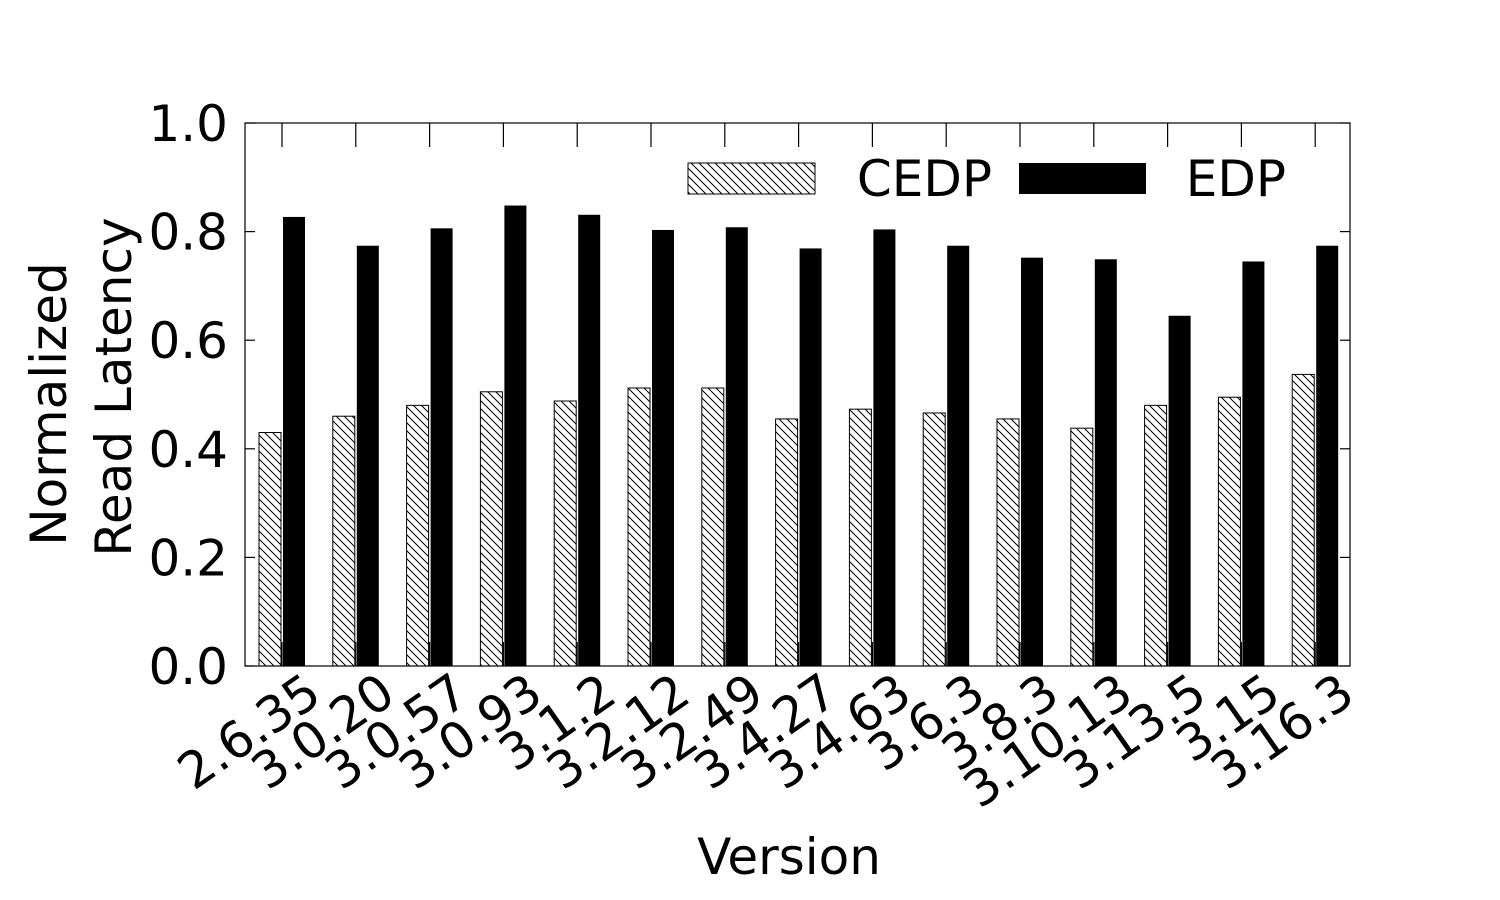 This screenshot has height=900, width=1500. I want to click on y-tick-label: 0.2, so click(188, 558).